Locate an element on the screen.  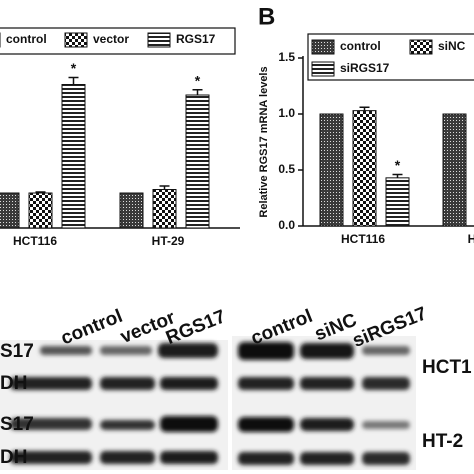
legend-label: siNC is located at coordinates (452, 46).